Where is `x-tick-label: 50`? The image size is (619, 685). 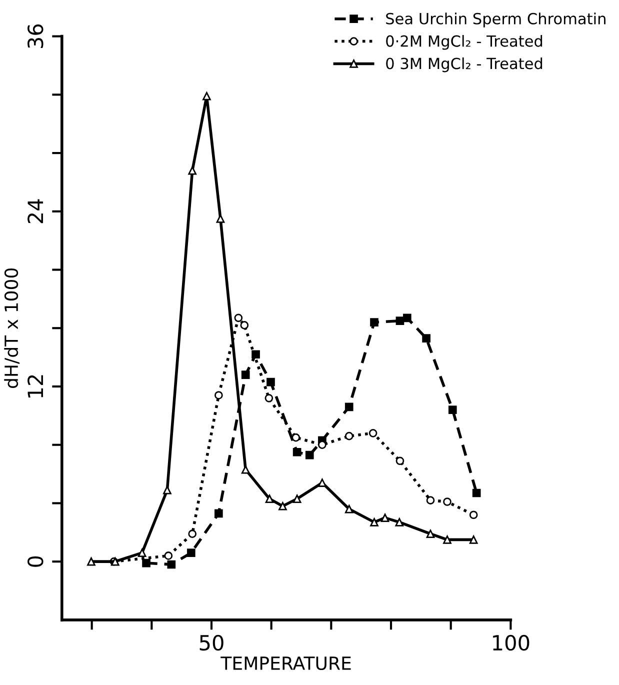
x-tick-label: 50 is located at coordinates (212, 642).